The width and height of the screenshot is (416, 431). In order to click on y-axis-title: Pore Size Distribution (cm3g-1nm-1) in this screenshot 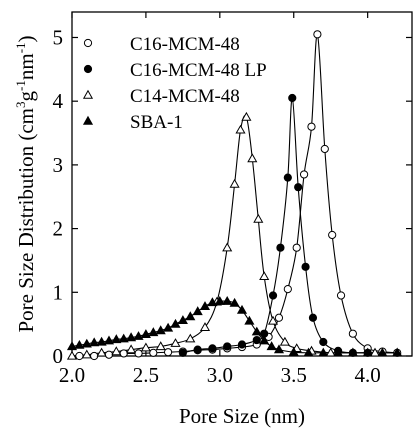, I will do `click(25, 183)`.